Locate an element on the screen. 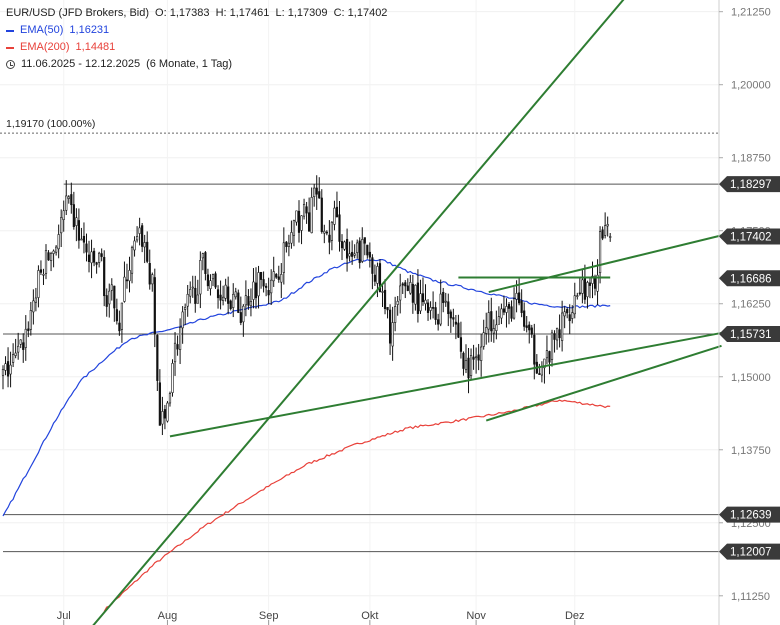  legend-ema50-row: EMA(50) 1,16231 is located at coordinates (196, 30).